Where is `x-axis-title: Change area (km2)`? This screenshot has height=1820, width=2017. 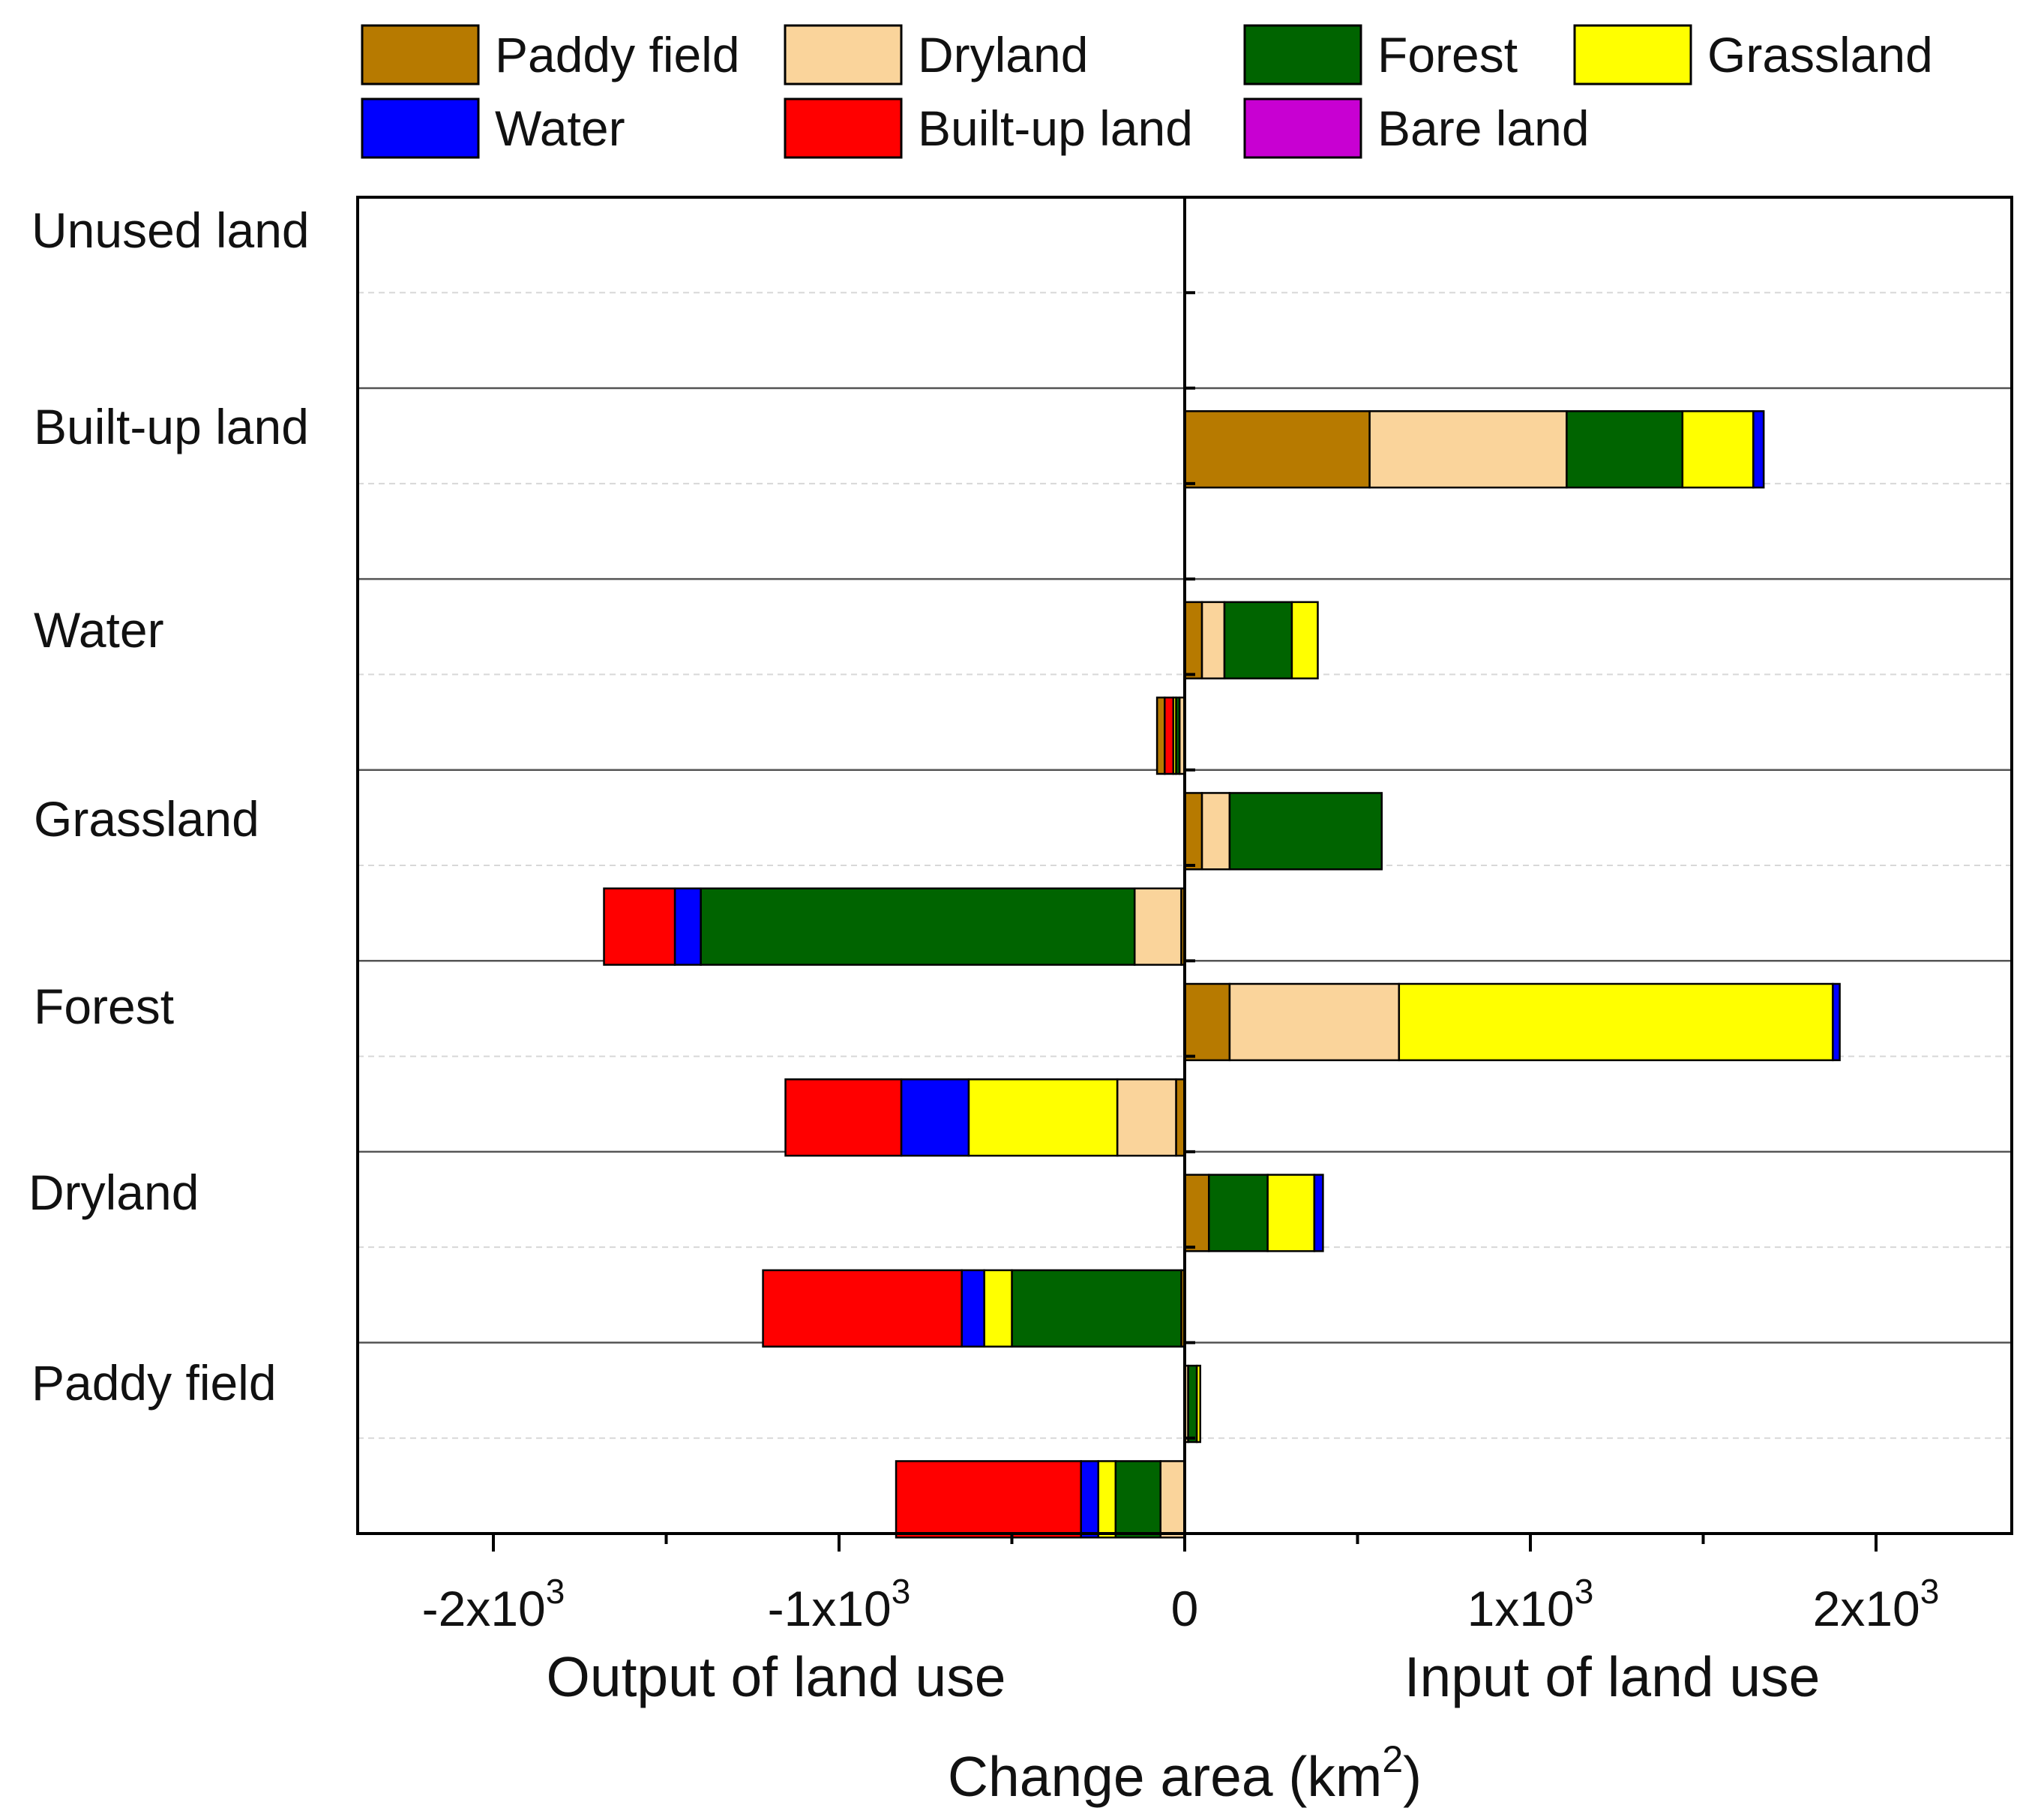 x-axis-title: Change area (km2) is located at coordinates (1185, 1773).